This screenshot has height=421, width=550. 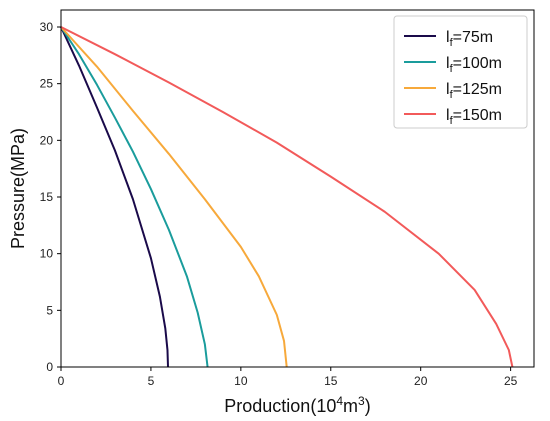 What do you see at coordinates (47, 254) in the screenshot?
I see `y-tick-label: 10` at bounding box center [47, 254].